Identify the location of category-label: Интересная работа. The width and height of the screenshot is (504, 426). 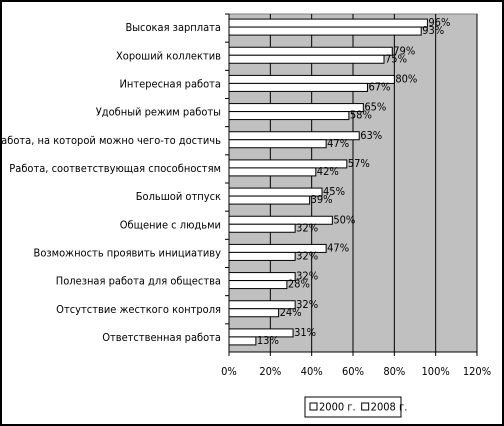
(170, 83).